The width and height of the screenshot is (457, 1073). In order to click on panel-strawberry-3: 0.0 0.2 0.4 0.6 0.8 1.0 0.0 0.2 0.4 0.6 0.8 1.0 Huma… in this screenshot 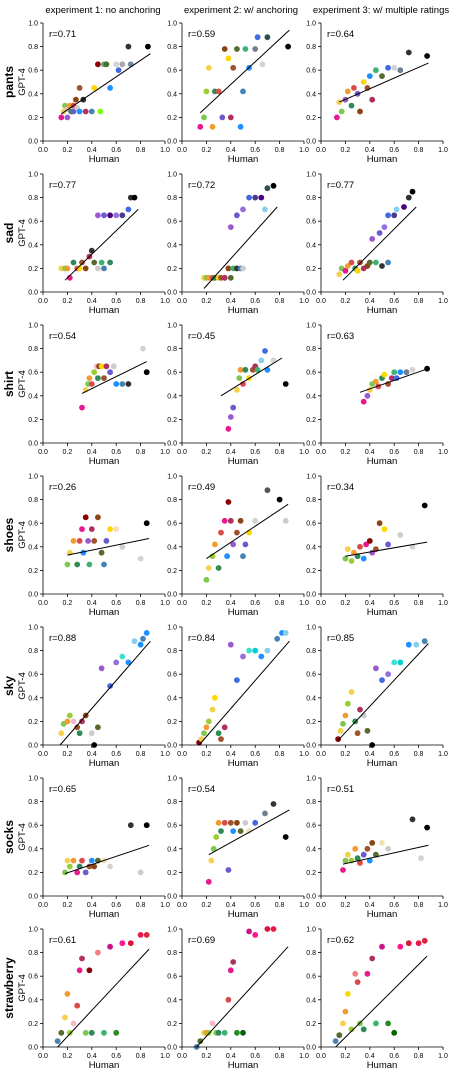, I will do `click(377, 999)`.